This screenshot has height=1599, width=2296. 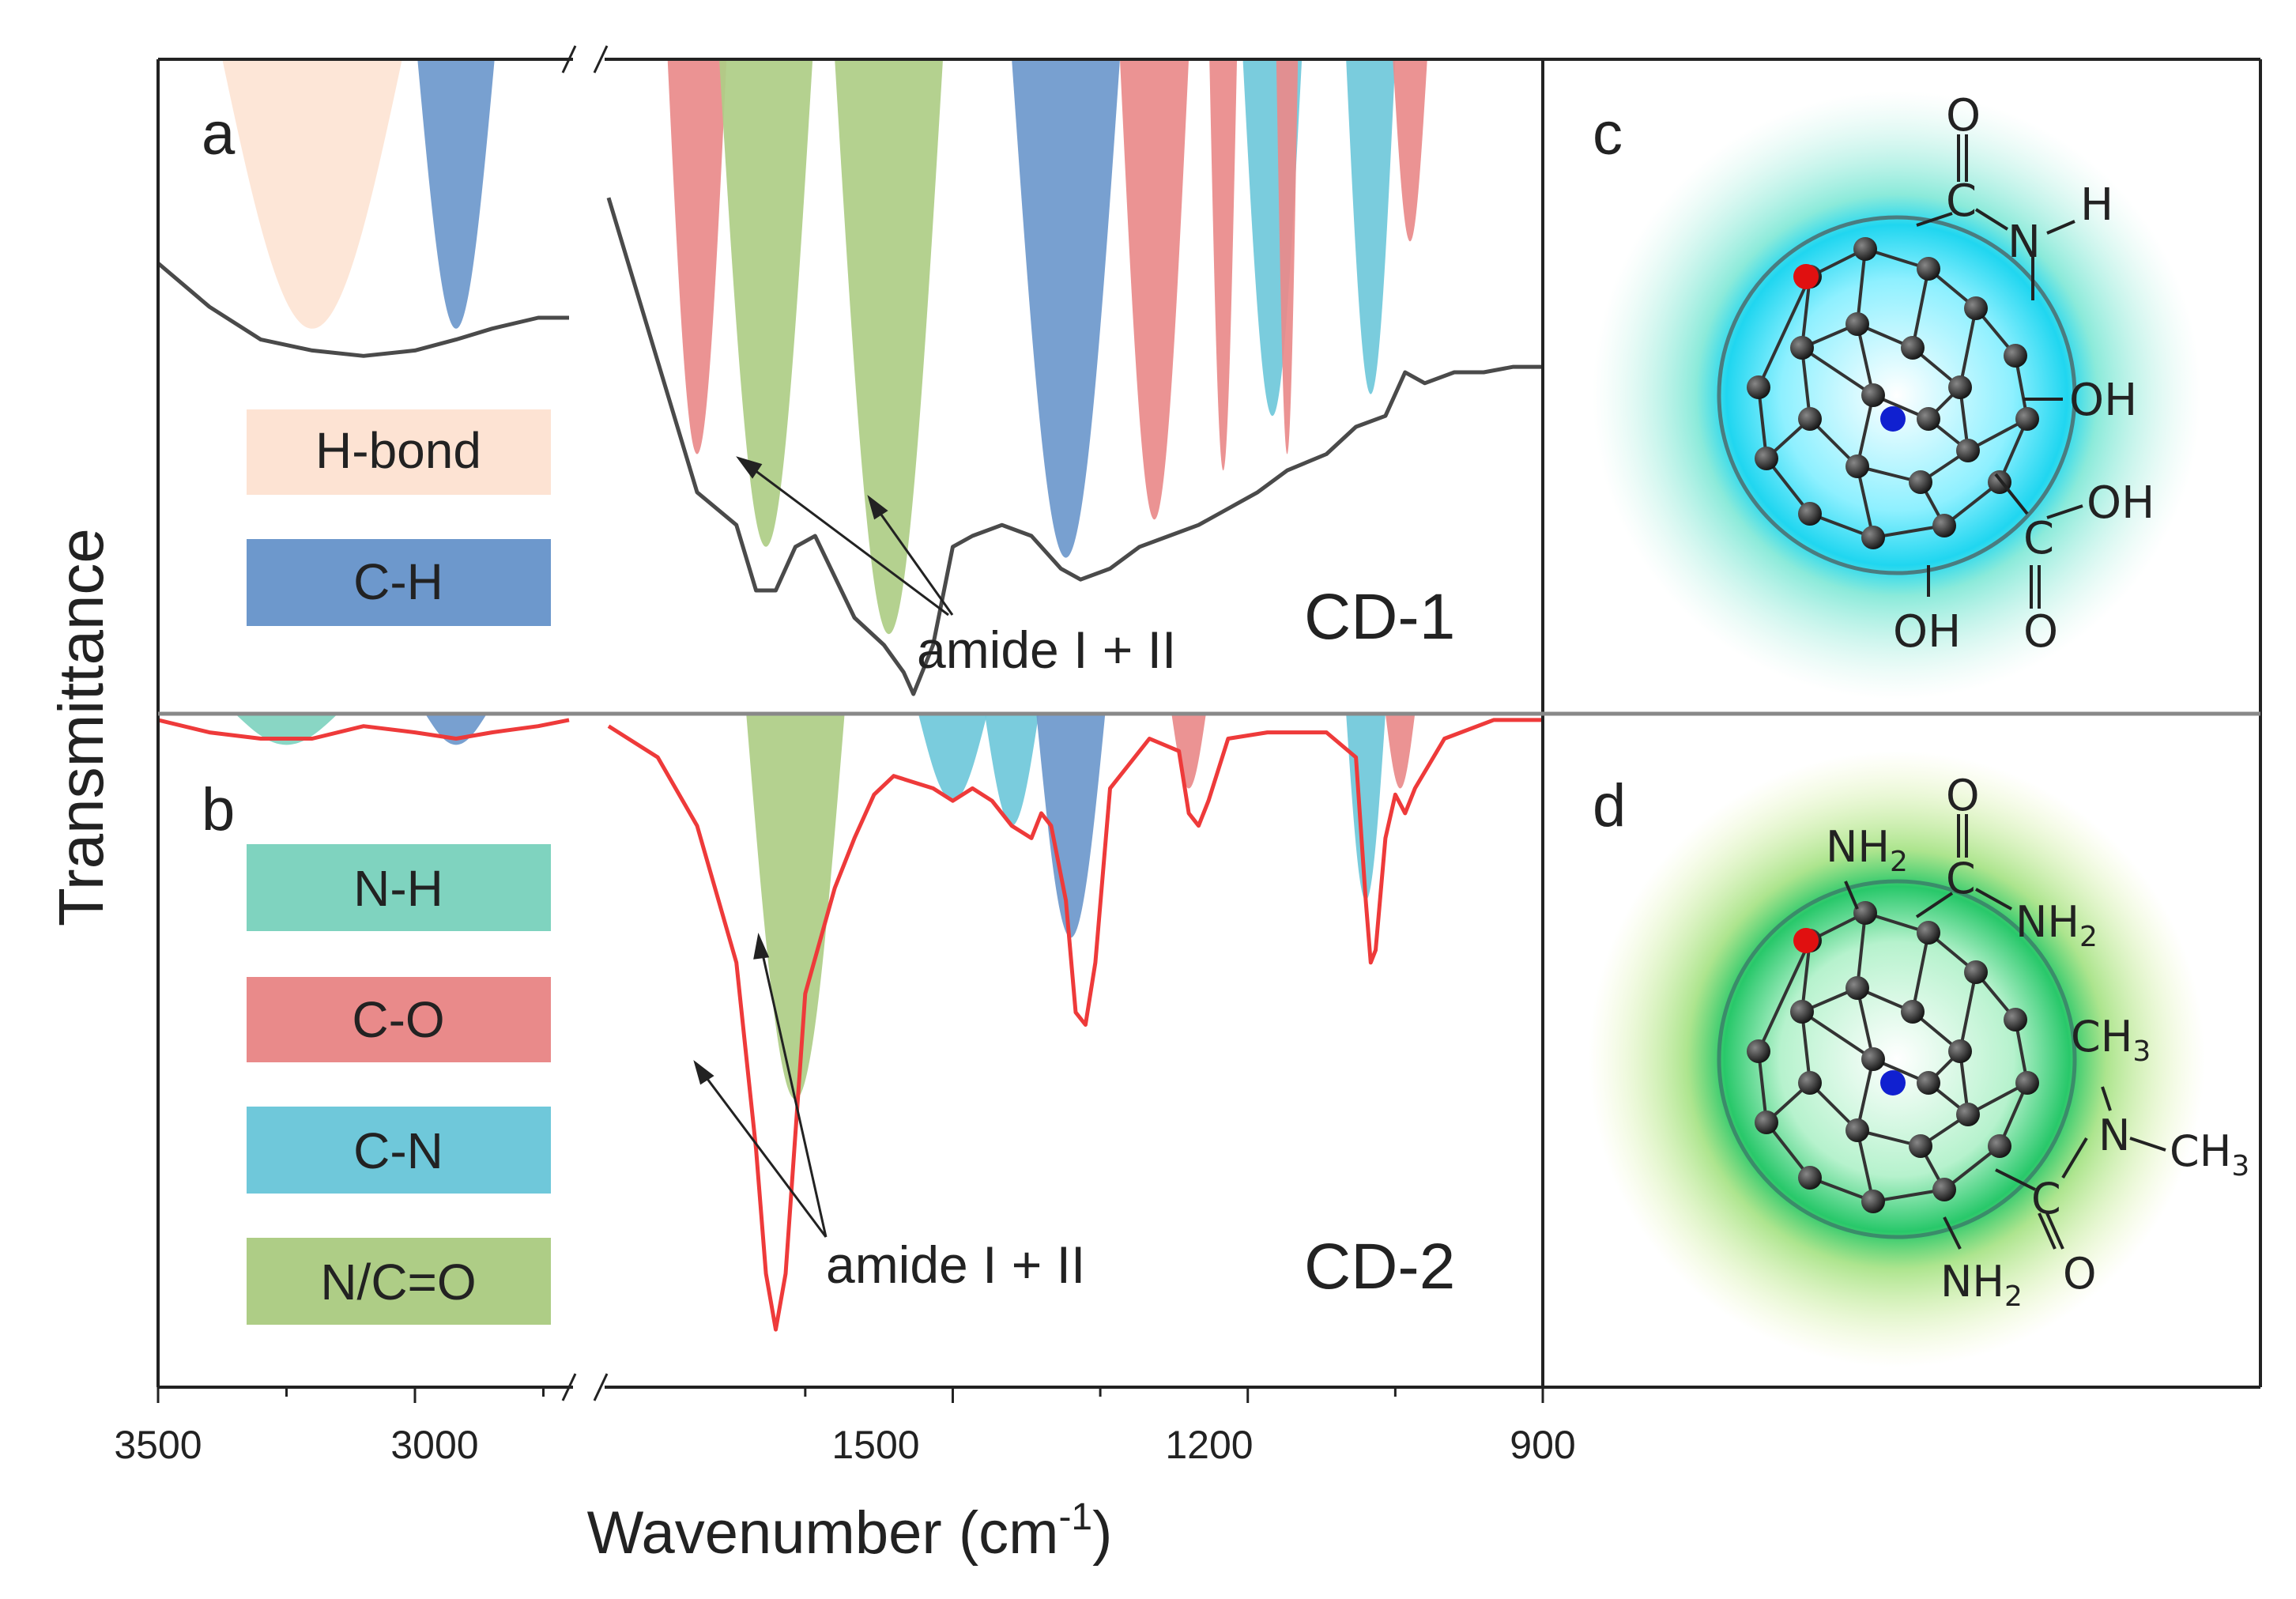 What do you see at coordinates (2240, 1166) in the screenshot?
I see `atom-label-ch3-right-subscript-d: 3` at bounding box center [2240, 1166].